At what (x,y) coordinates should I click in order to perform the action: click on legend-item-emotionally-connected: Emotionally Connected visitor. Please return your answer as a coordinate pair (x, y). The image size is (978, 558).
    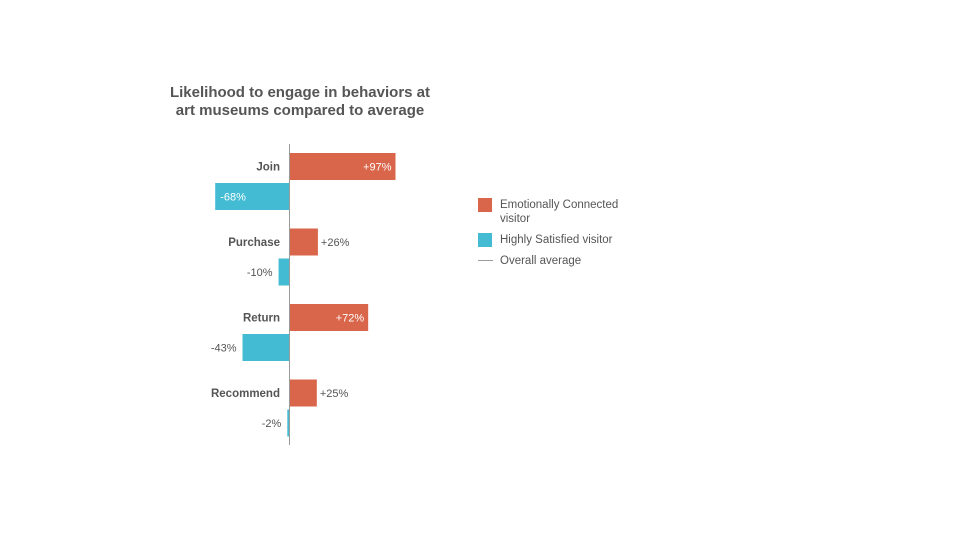
    Looking at the image, I should click on (563, 212).